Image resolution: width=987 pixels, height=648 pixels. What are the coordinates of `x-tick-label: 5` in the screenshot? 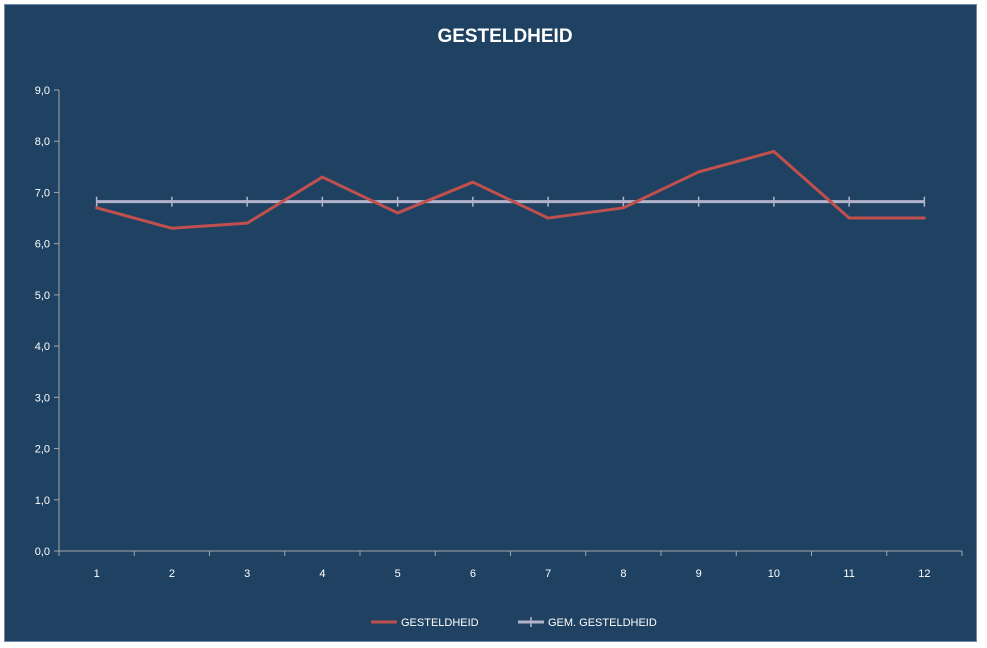 It's located at (398, 574).